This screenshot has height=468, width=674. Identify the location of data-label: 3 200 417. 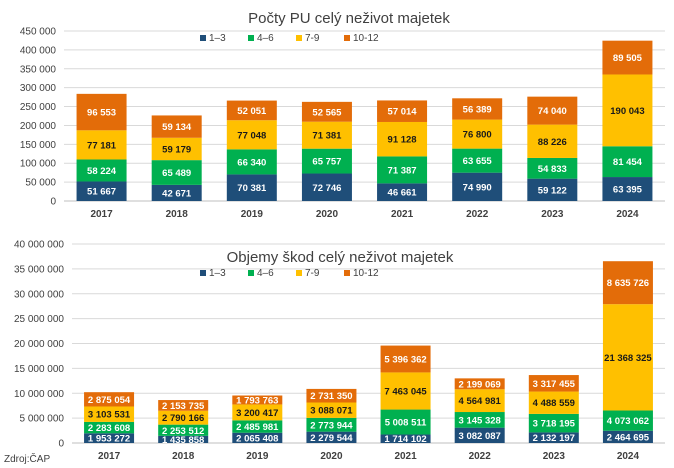
(257, 413).